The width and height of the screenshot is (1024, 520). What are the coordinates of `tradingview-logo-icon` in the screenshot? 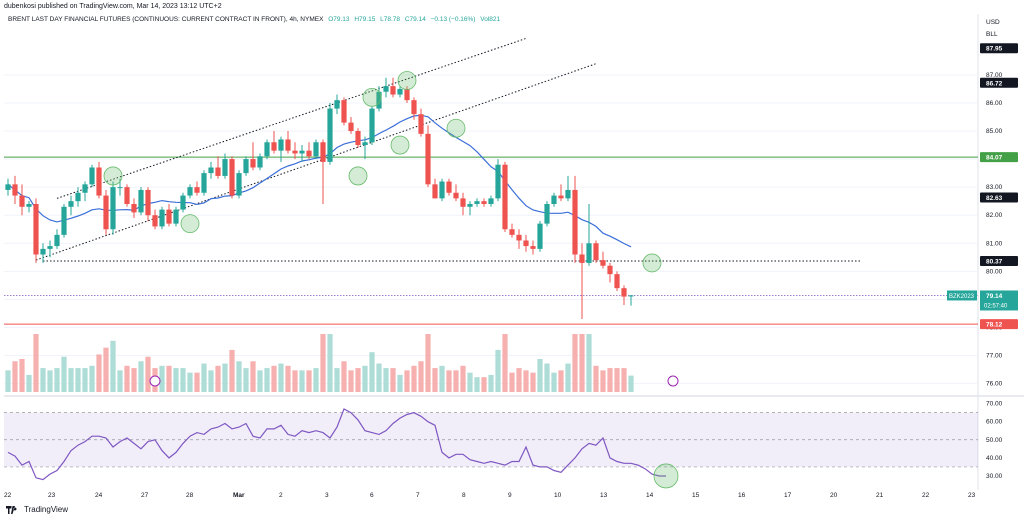 It's located at (11, 509).